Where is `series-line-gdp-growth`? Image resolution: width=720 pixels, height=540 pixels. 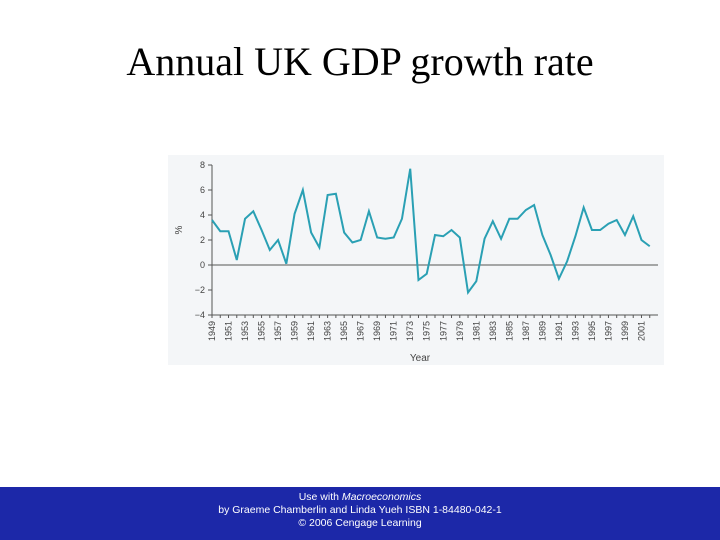 series-line-gdp-growth is located at coordinates (431, 232).